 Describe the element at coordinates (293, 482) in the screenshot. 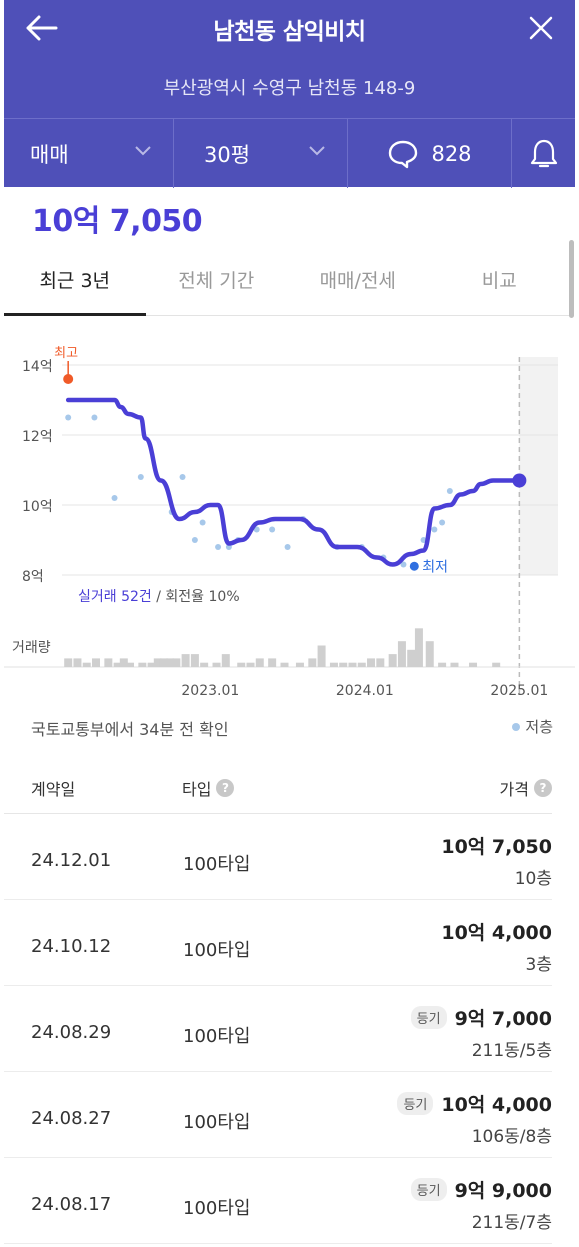

I see `price-trend-line` at that location.